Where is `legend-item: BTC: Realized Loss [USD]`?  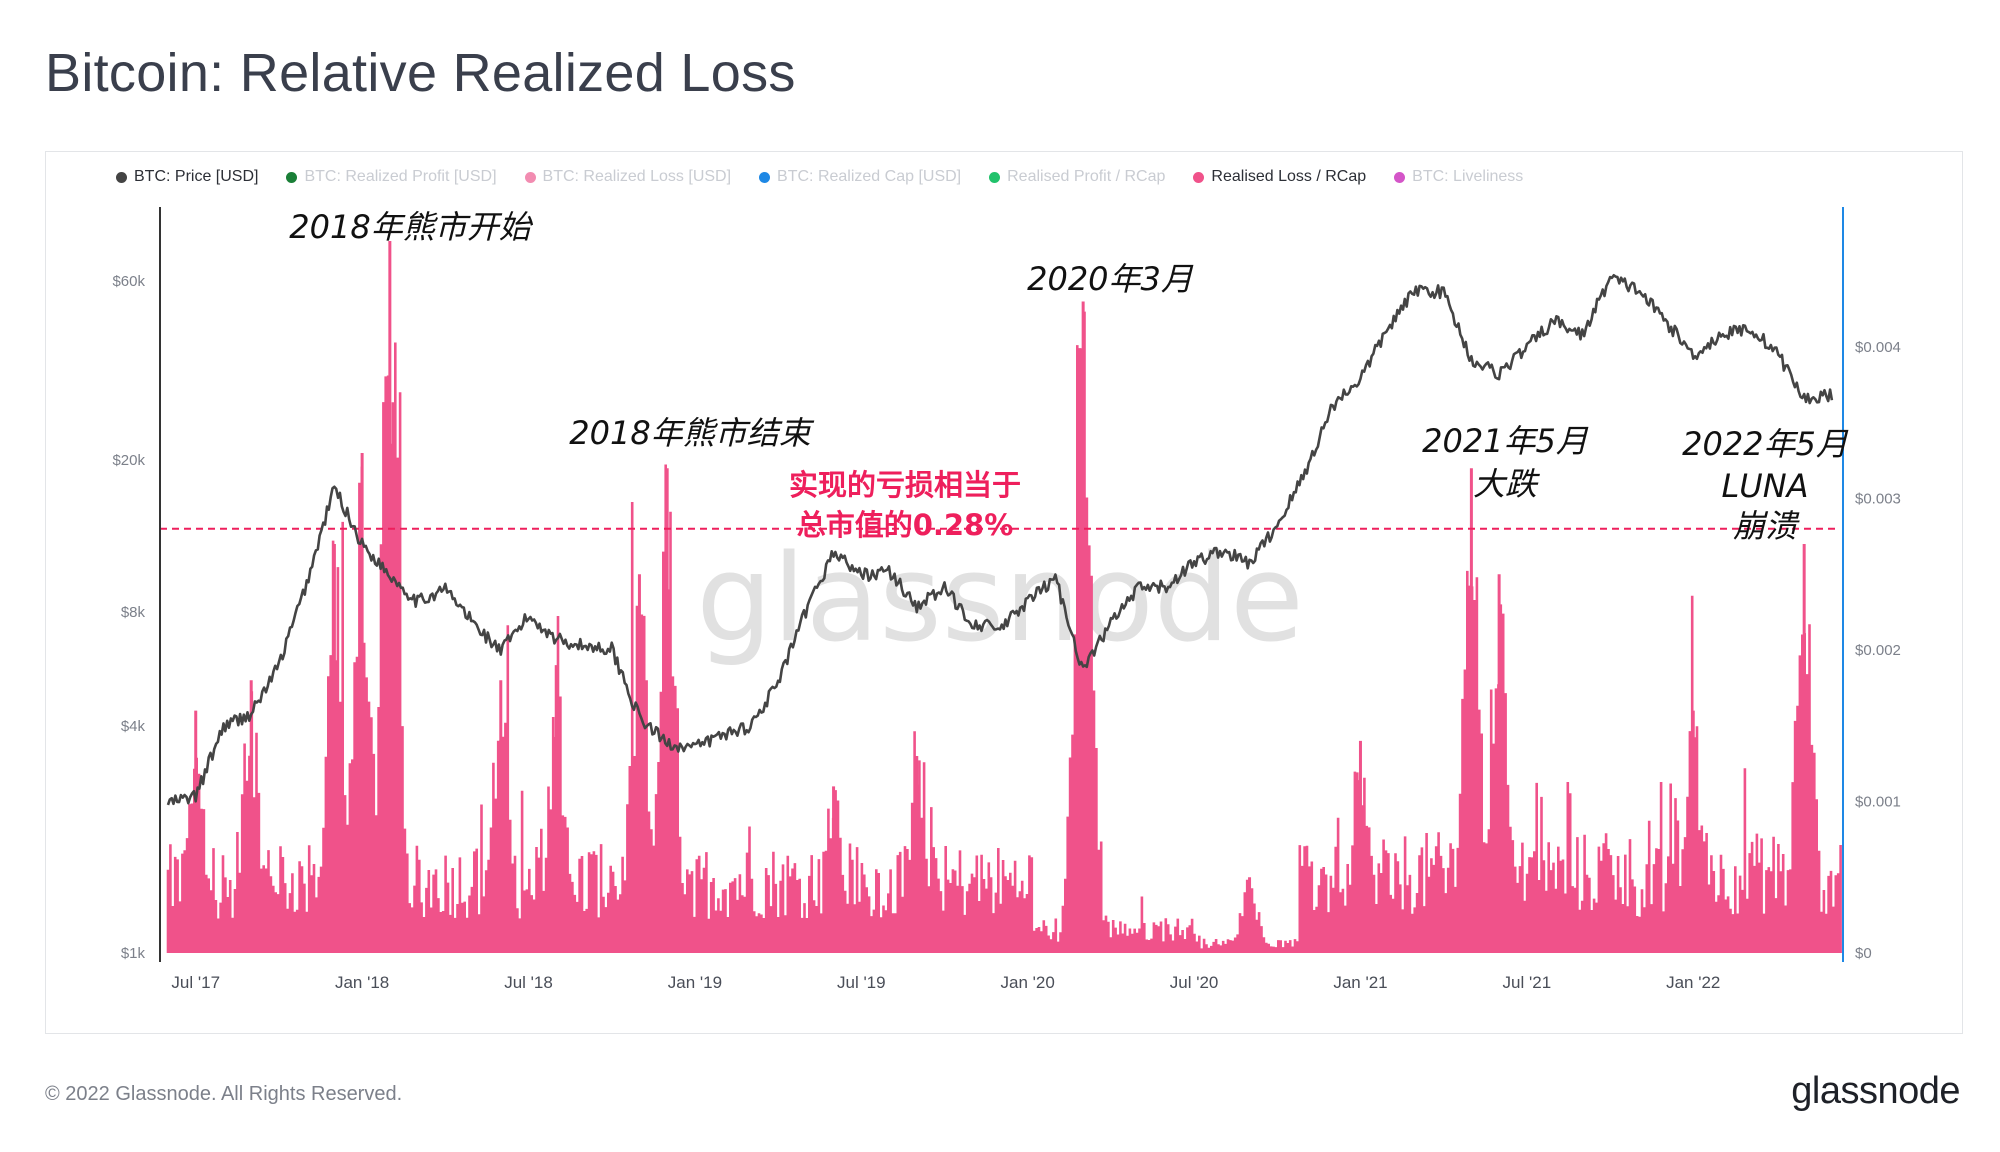
legend-item: BTC: Realized Loss [USD] is located at coordinates (628, 177).